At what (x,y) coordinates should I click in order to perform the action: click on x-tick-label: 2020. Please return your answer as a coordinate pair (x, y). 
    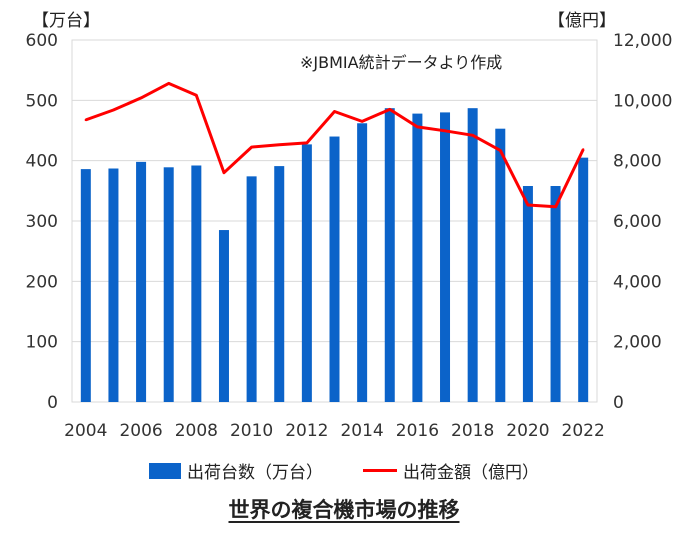
    Looking at the image, I should click on (527, 431).